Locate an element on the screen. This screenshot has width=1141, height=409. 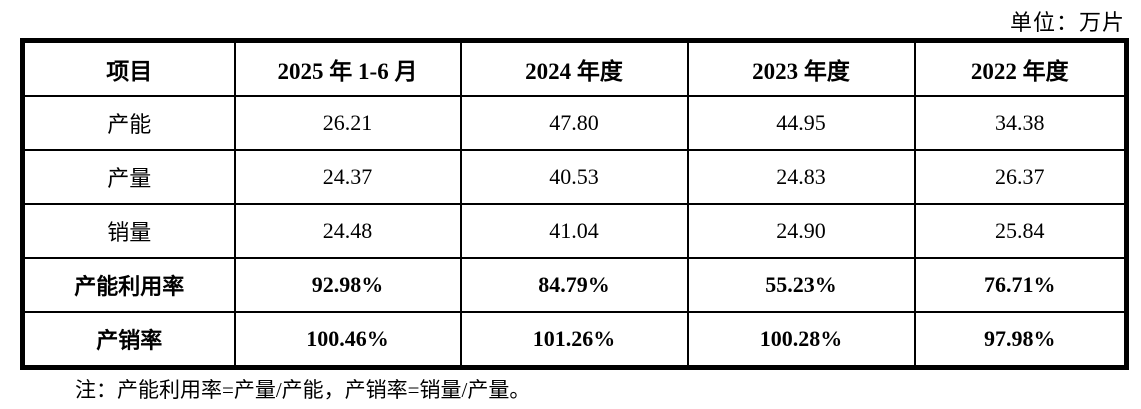
header-item: 项目 is located at coordinates (128, 68).